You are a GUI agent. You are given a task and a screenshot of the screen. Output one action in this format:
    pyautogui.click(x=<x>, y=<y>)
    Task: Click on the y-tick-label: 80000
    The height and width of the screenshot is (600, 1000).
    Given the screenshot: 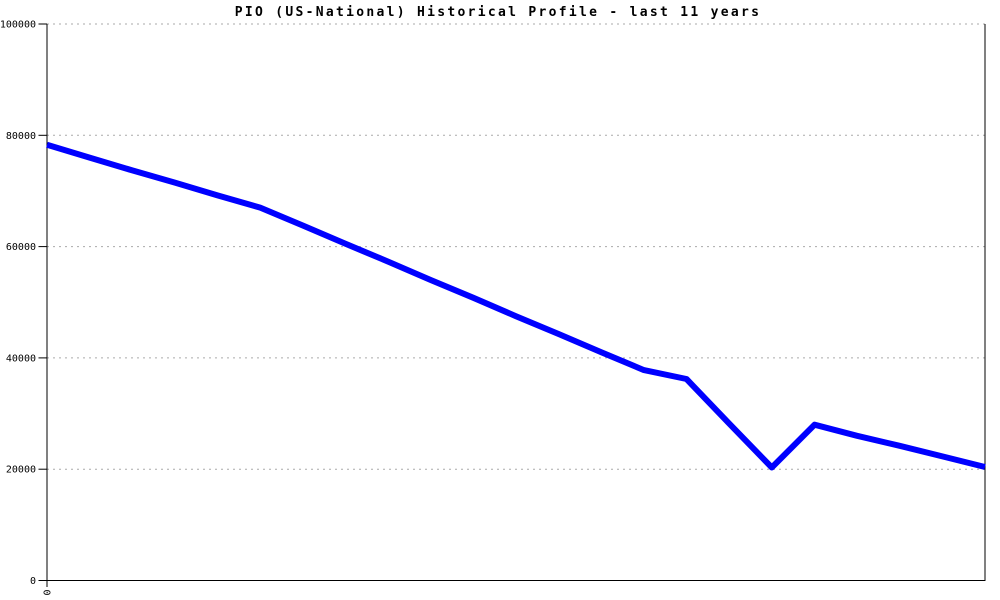 What is the action you would take?
    pyautogui.click(x=21, y=136)
    